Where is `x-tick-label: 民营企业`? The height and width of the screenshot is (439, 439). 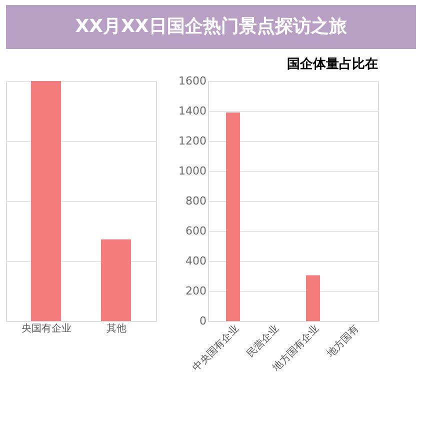
x-tick-label: 民营企业 is located at coordinates (263, 341).